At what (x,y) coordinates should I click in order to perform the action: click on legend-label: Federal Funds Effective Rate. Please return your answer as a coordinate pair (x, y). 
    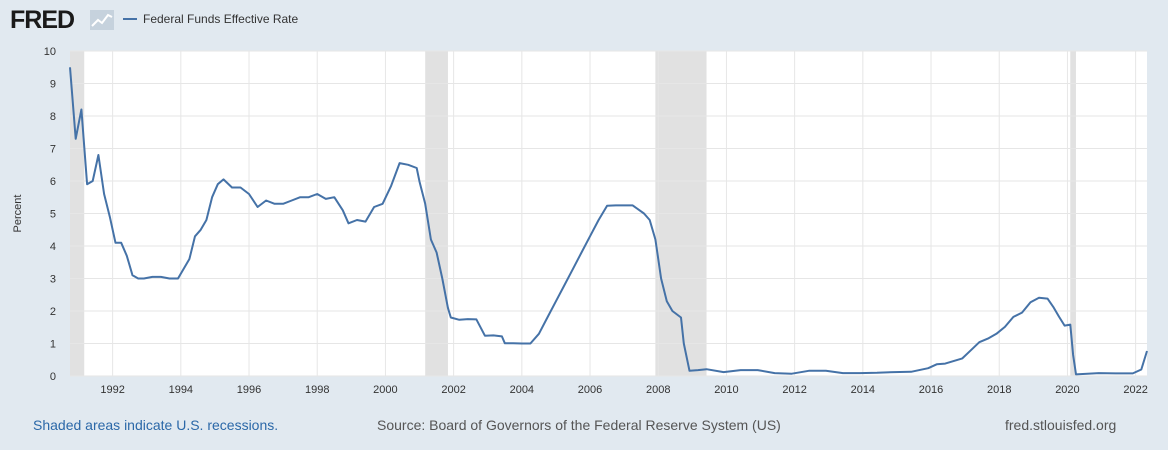
    Looking at the image, I should click on (221, 19).